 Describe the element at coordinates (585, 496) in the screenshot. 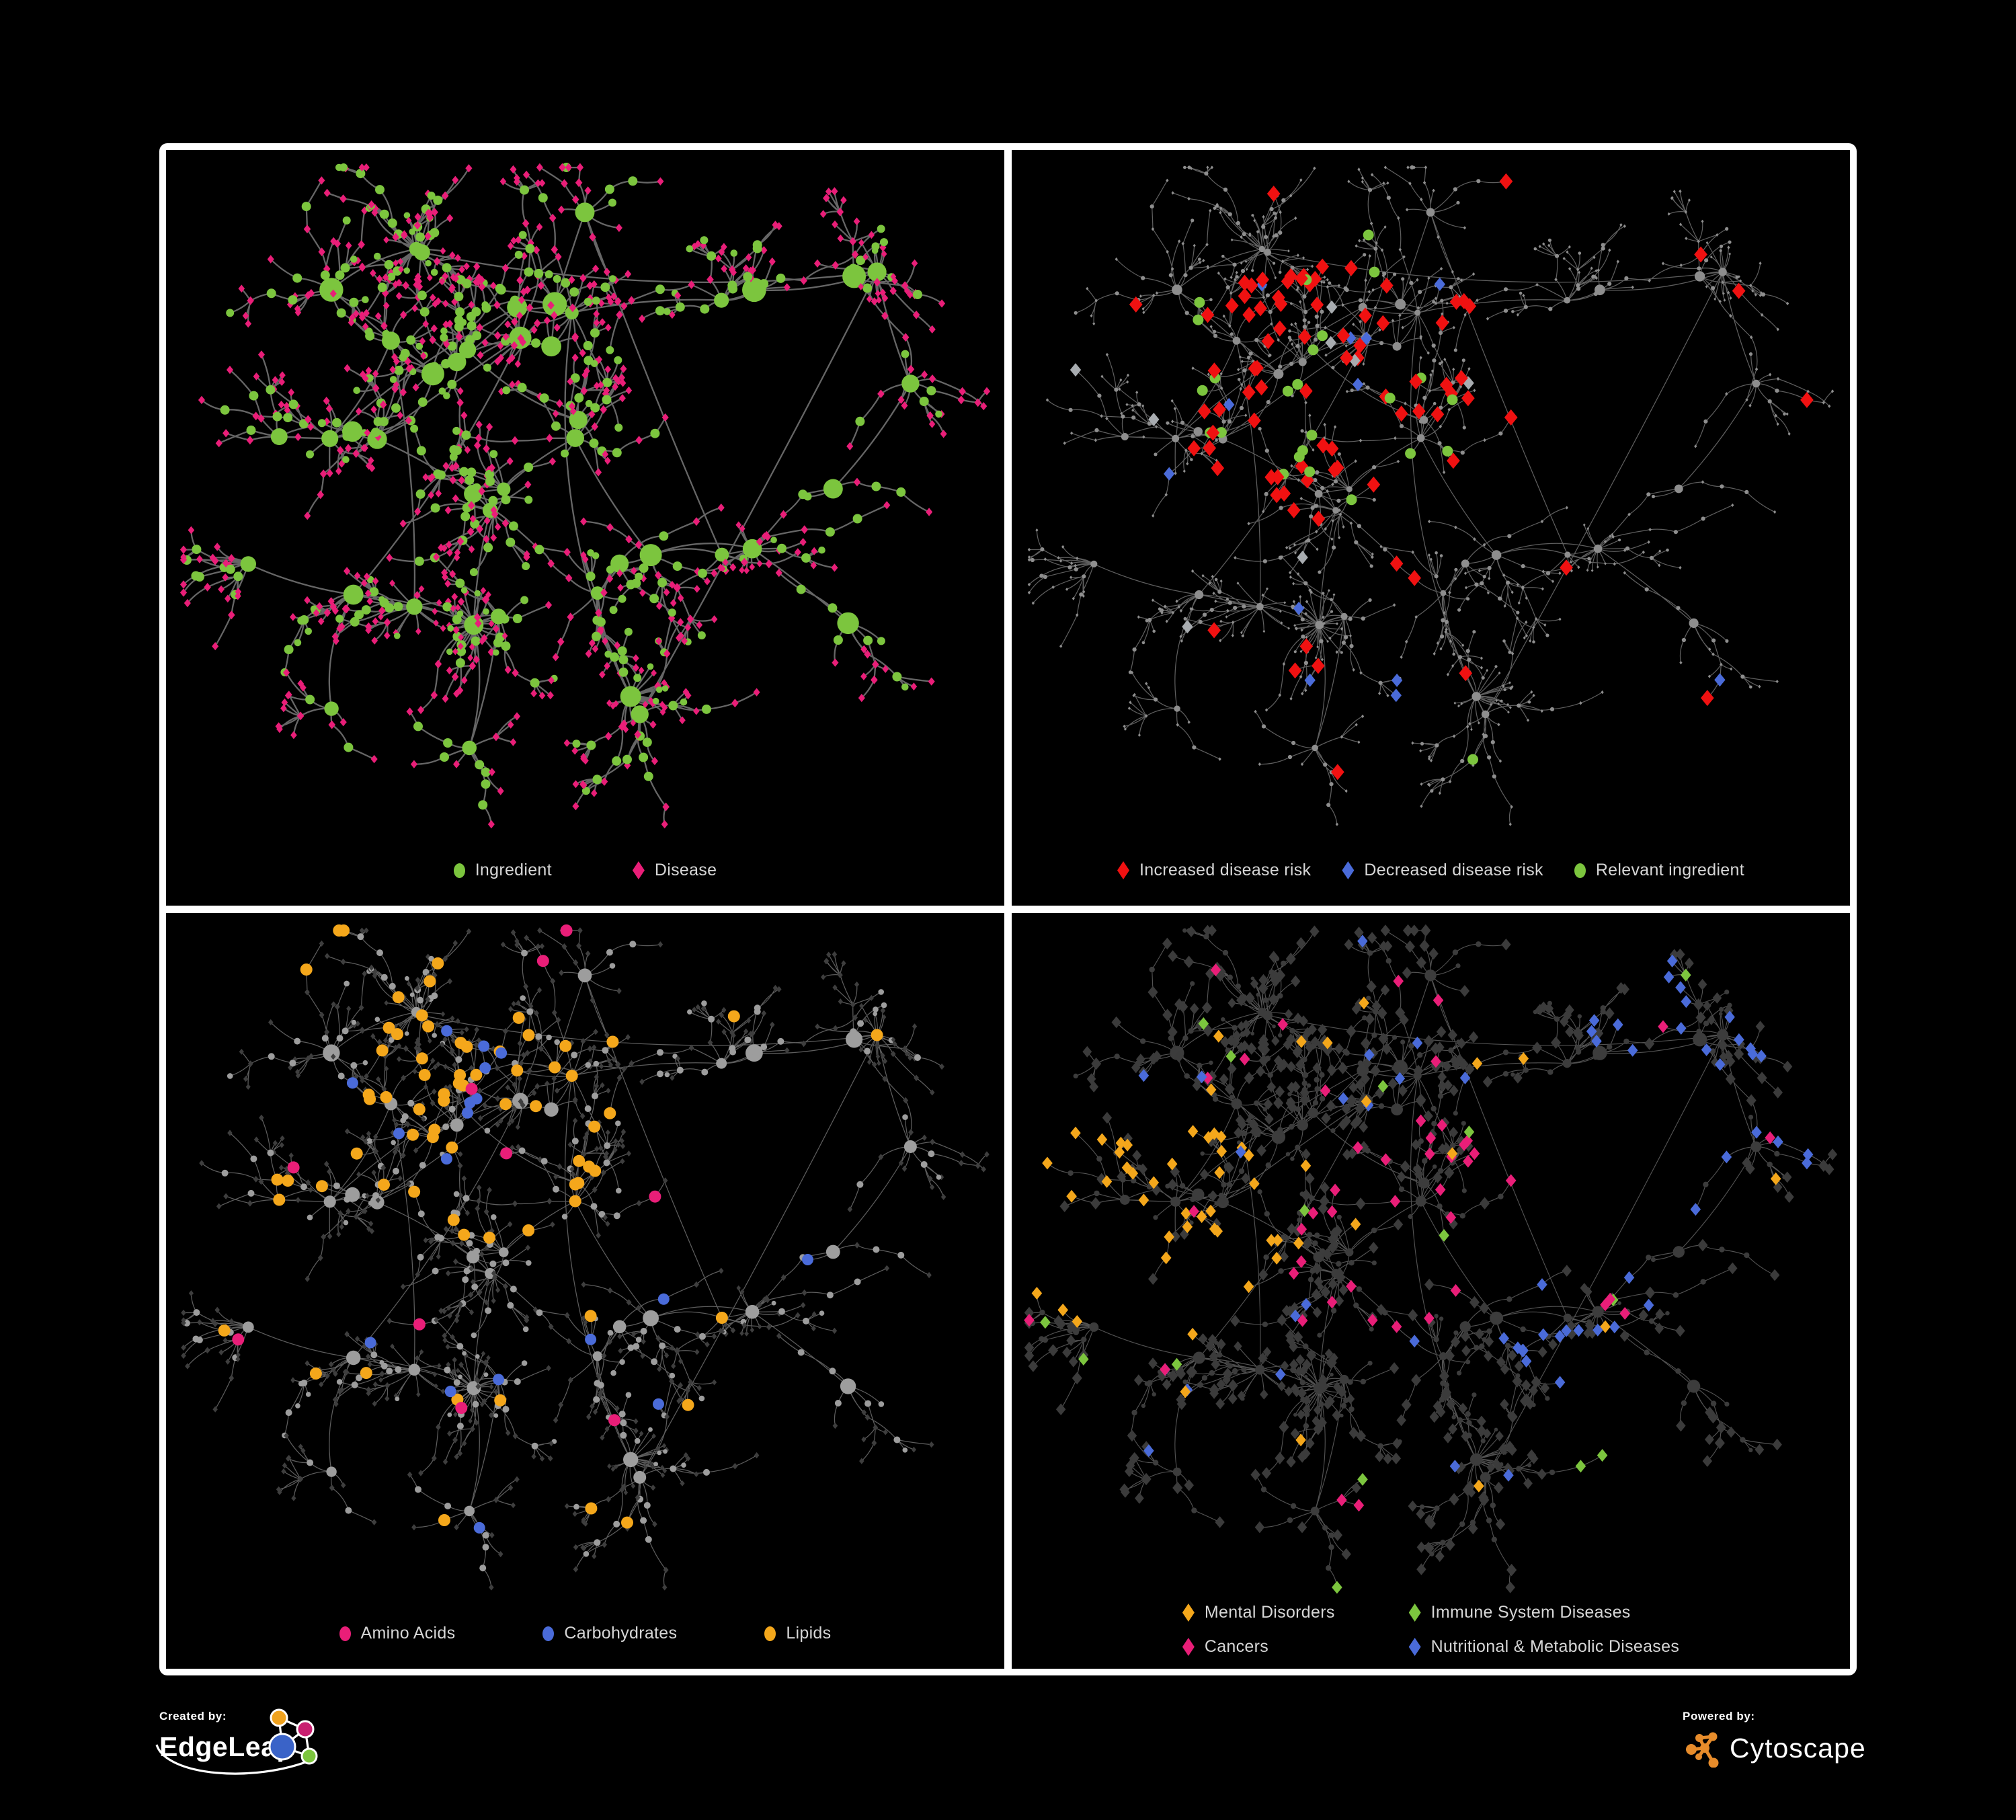

I see `ingredient-disease-network-graph` at that location.